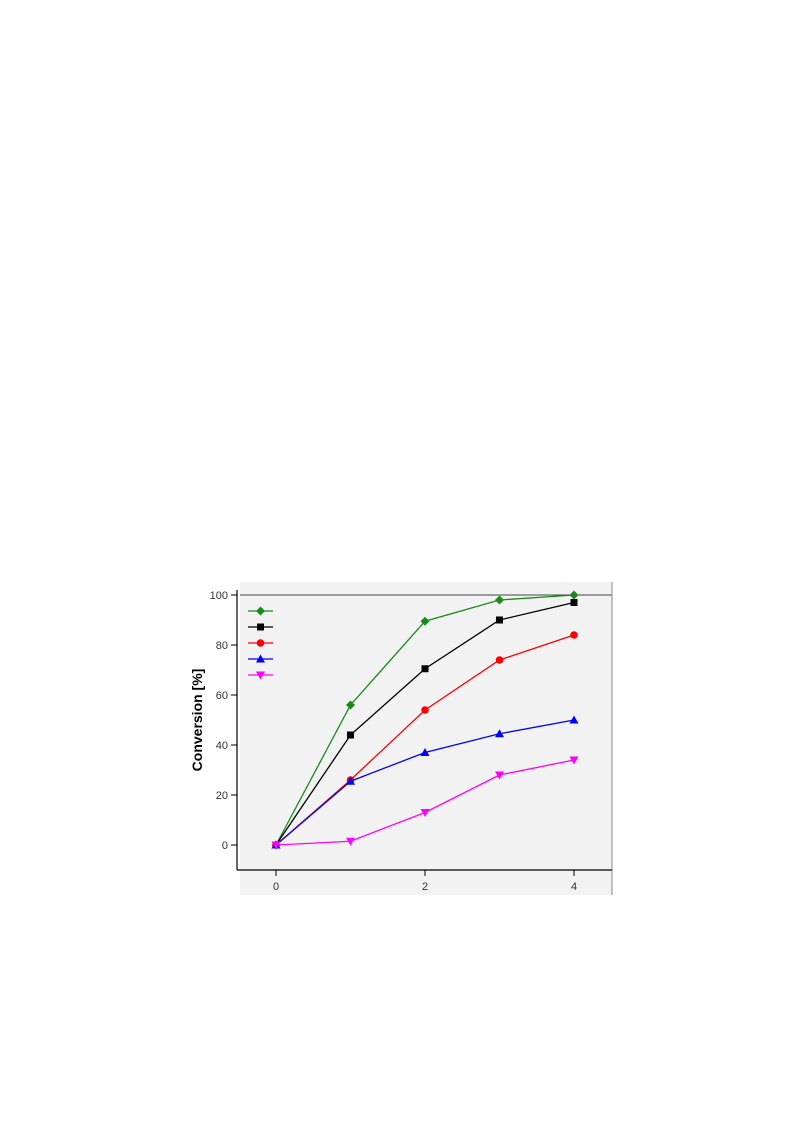 Image resolution: width=793 pixels, height=1121 pixels. I want to click on y-tick-label: 60, so click(222, 696).